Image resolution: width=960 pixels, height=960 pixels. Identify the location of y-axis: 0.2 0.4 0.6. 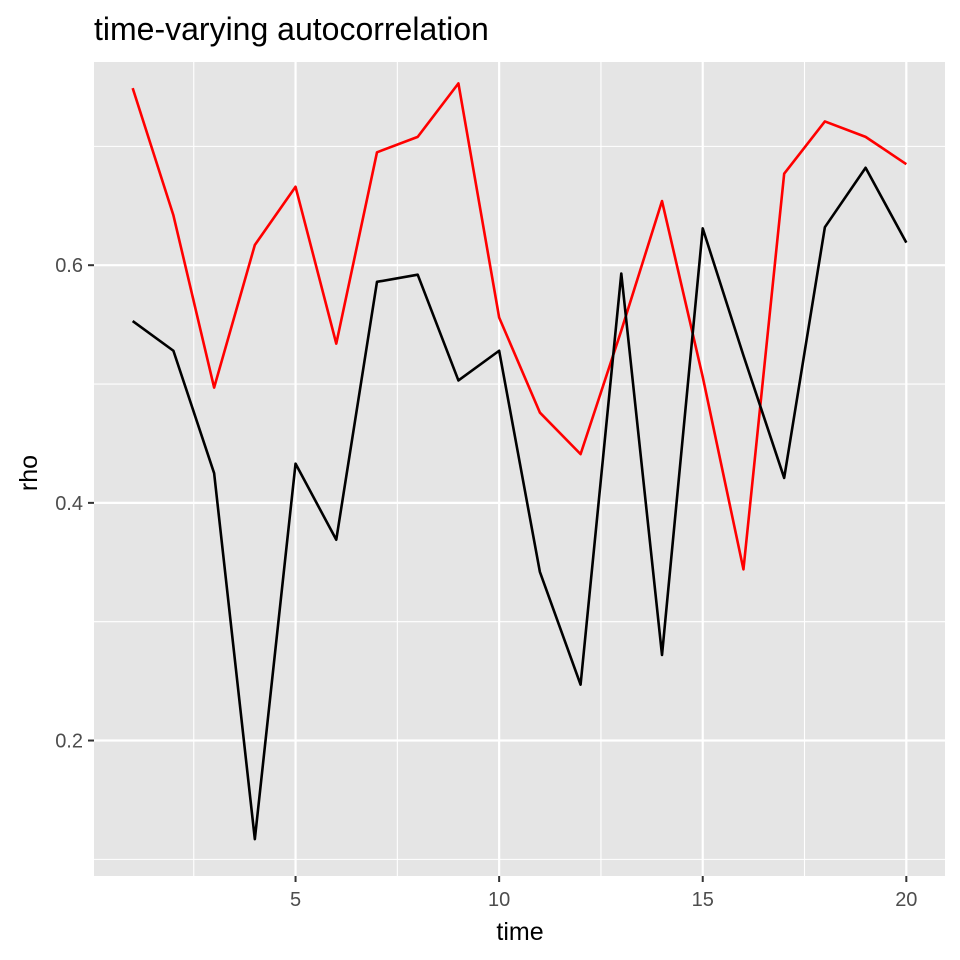
(74, 504).